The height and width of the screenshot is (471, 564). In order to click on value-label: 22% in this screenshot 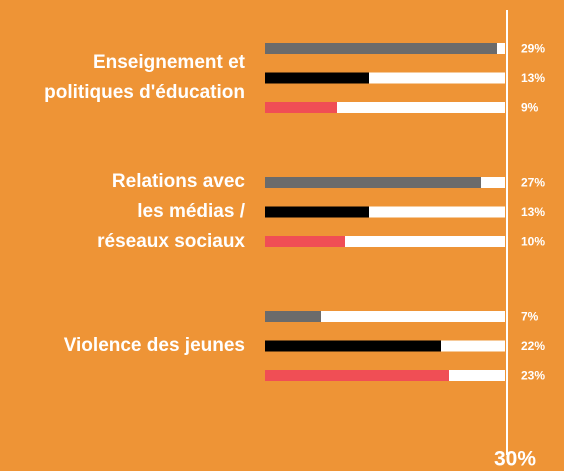, I will do `click(533, 346)`.